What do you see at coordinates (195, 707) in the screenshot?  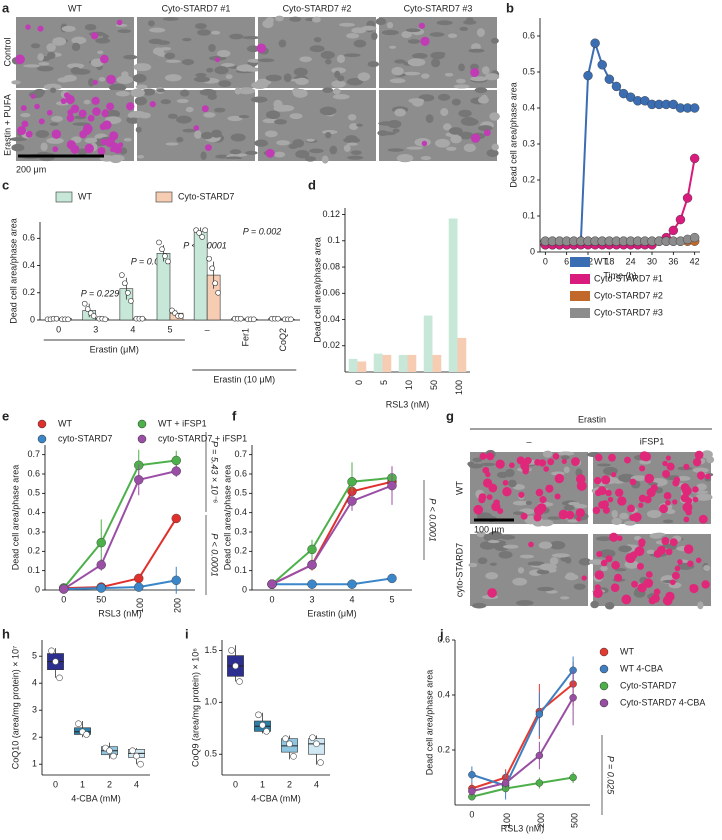 I see `y-axis-label: CoQ9 (area/mg protein) × 10⁶` at bounding box center [195, 707].